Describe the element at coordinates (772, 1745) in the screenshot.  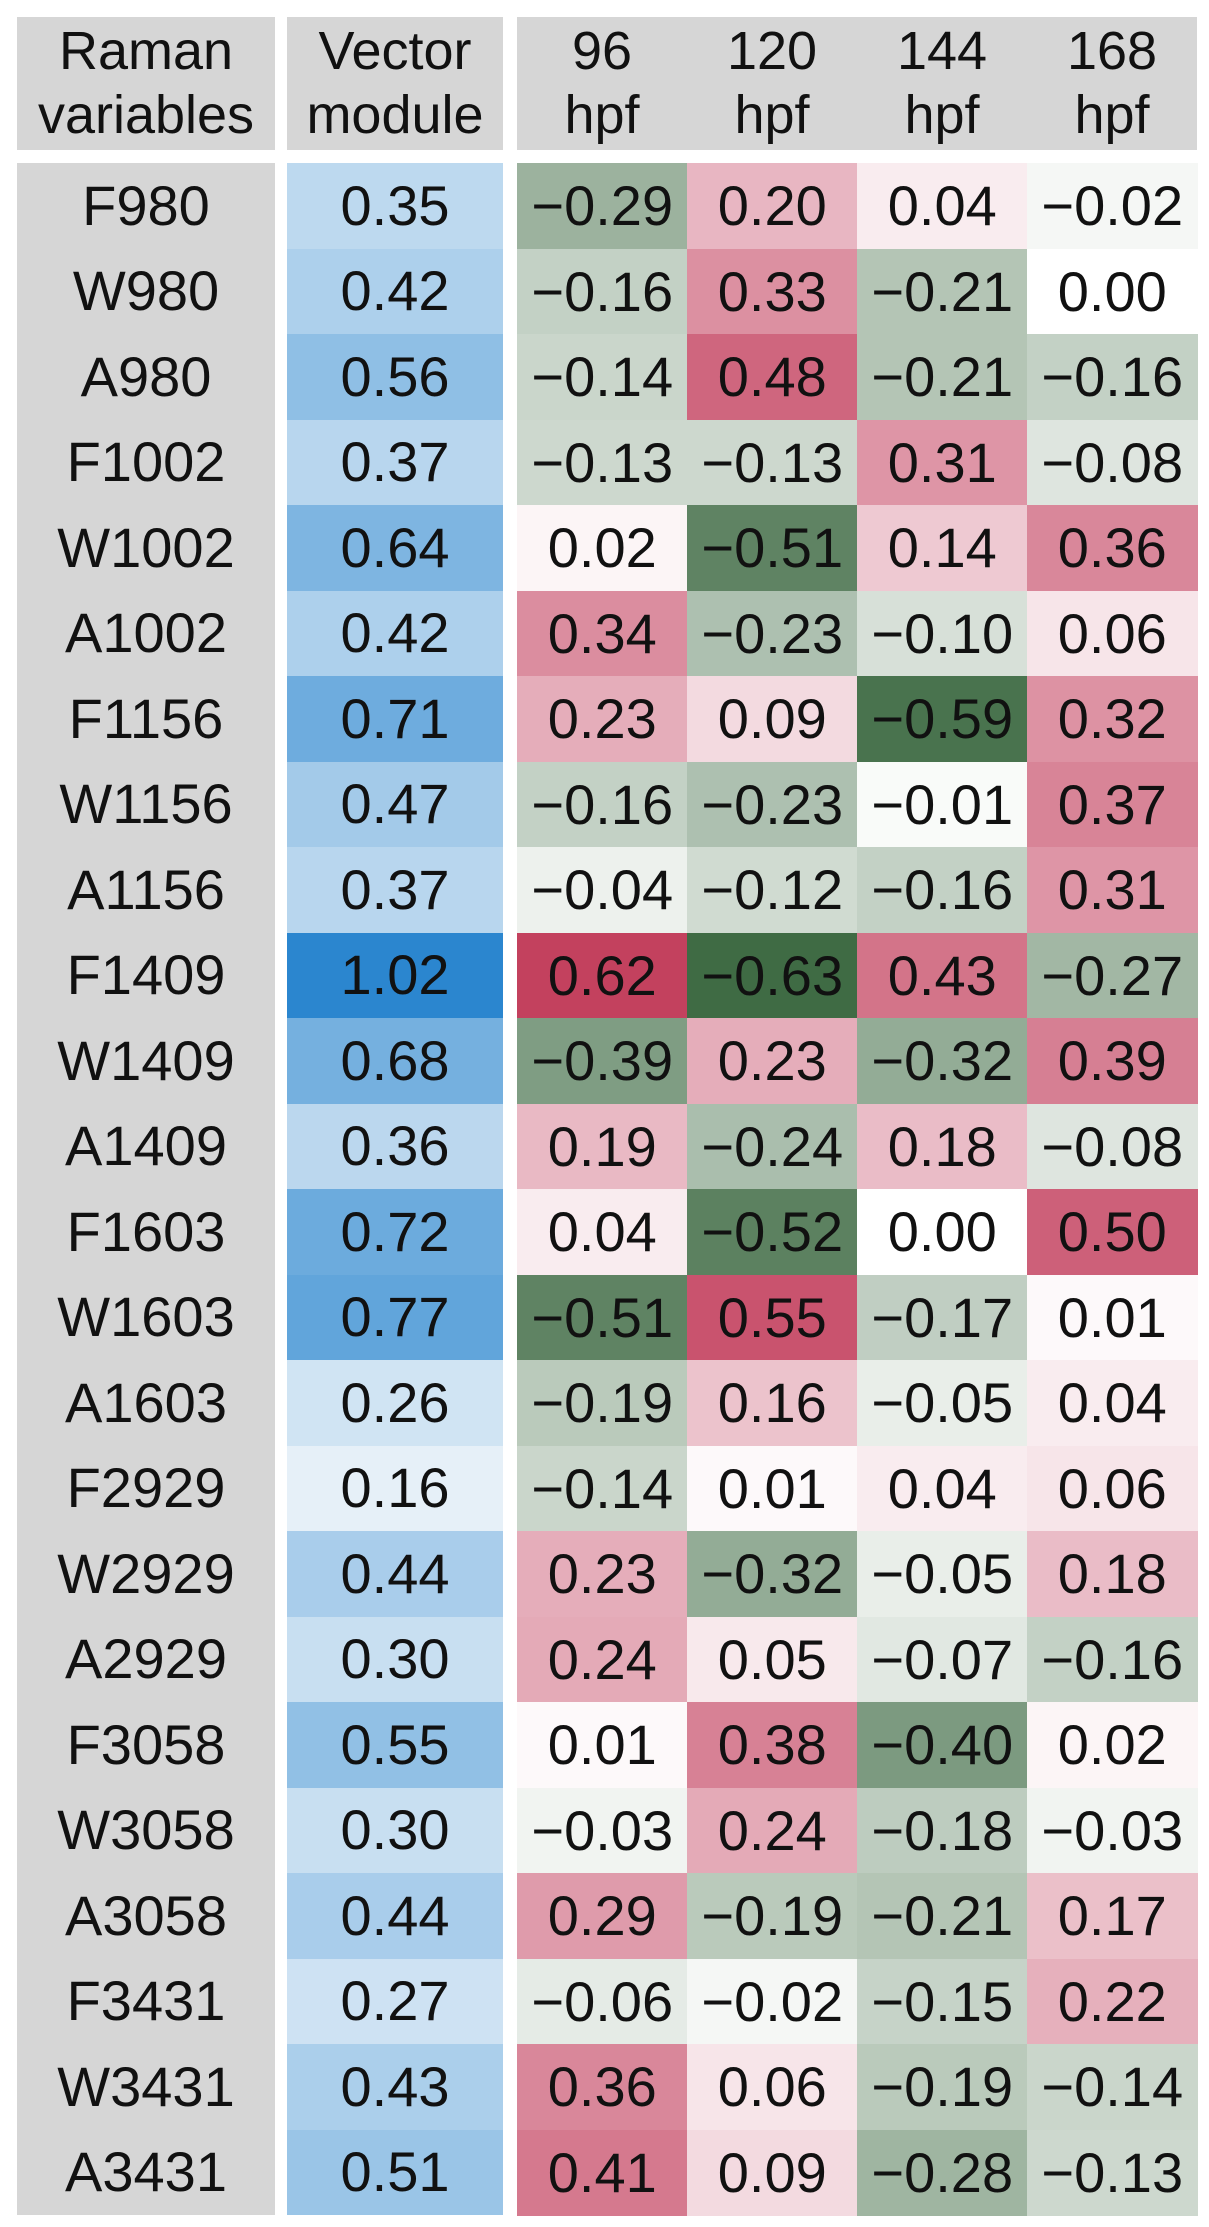
I see `heatmap-cell: 0.38` at that location.